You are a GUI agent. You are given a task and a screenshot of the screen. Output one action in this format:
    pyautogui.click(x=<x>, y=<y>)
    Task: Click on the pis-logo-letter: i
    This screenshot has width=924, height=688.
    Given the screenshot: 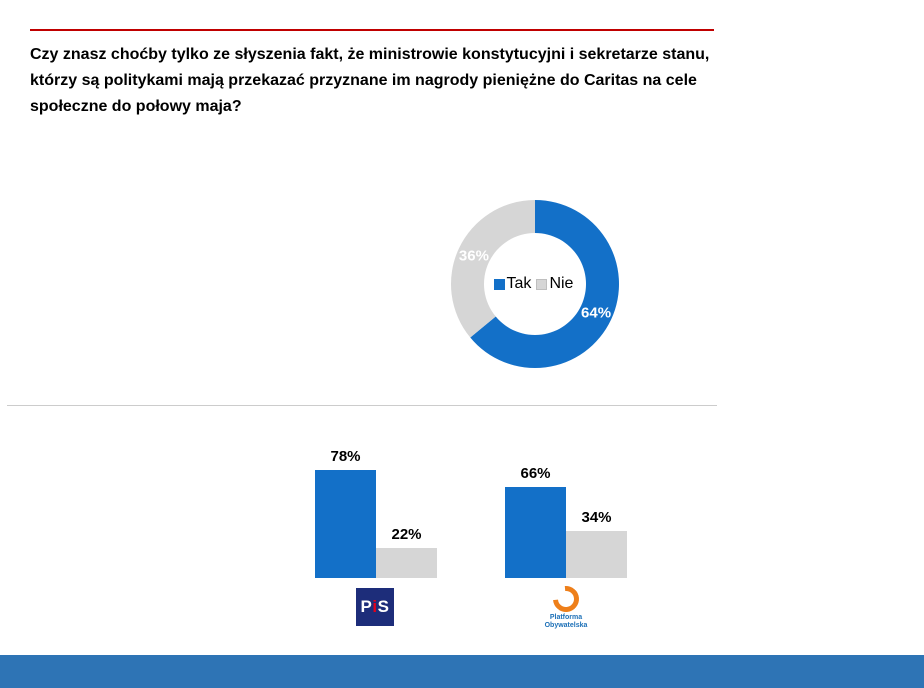 What is the action you would take?
    pyautogui.click(x=375, y=606)
    